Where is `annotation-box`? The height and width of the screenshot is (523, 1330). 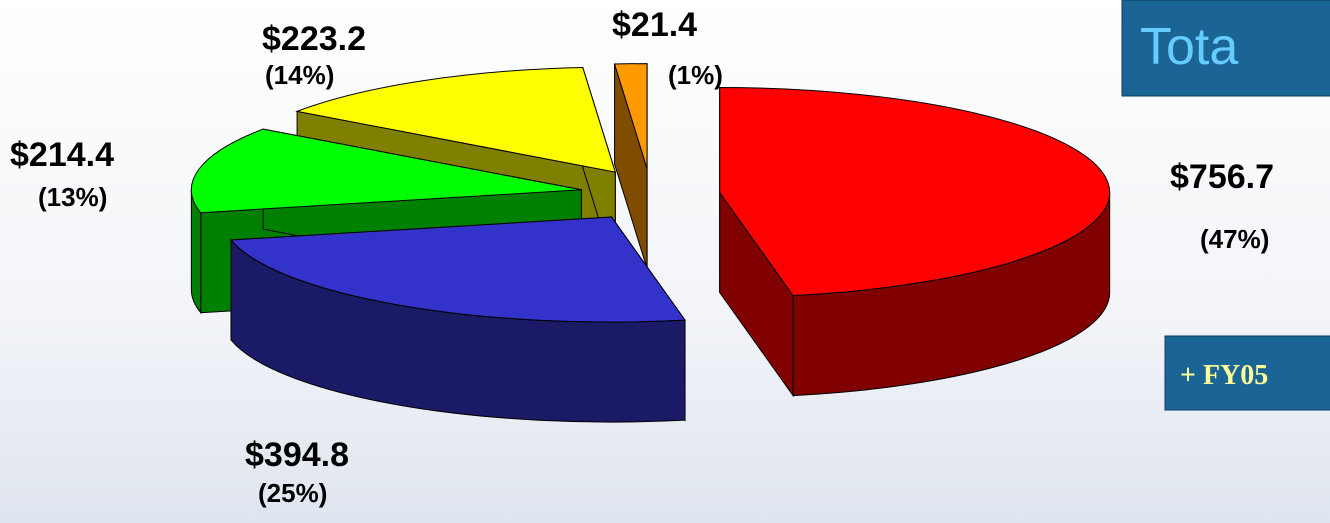
annotation-box is located at coordinates (1247, 373).